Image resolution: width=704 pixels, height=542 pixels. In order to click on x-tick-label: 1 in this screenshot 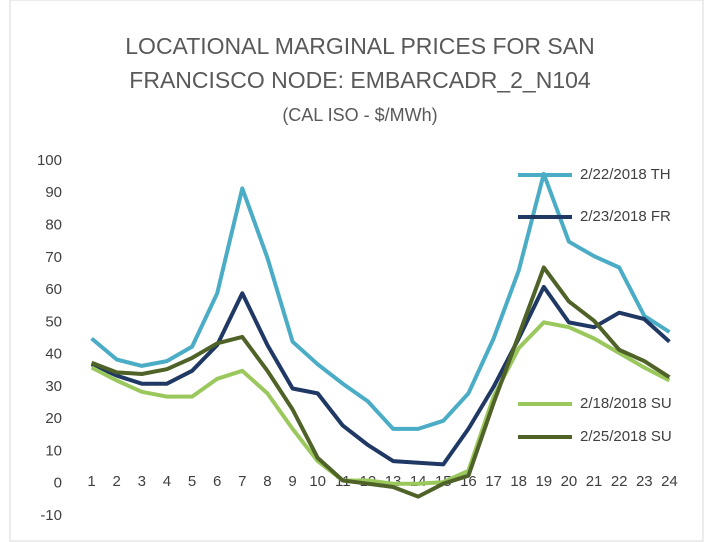, I will do `click(91, 481)`.